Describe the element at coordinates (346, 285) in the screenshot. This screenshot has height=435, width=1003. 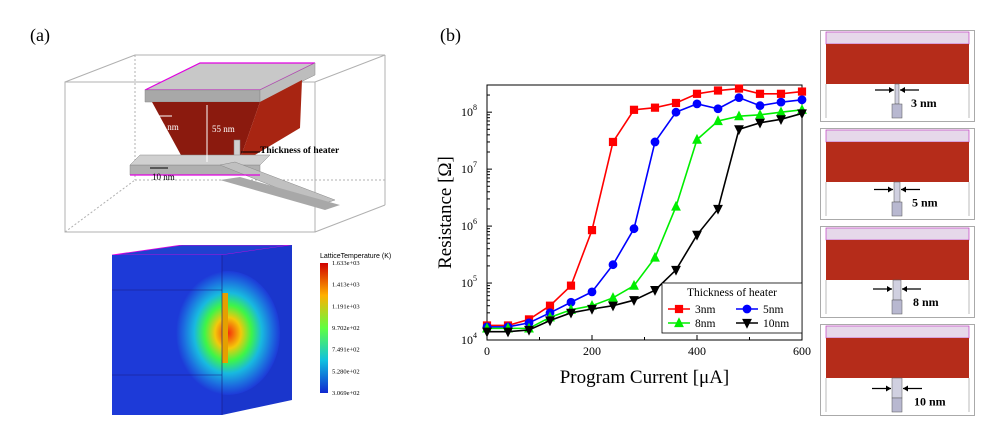
I see `colorbar-tick-label: 1.413e+03` at that location.